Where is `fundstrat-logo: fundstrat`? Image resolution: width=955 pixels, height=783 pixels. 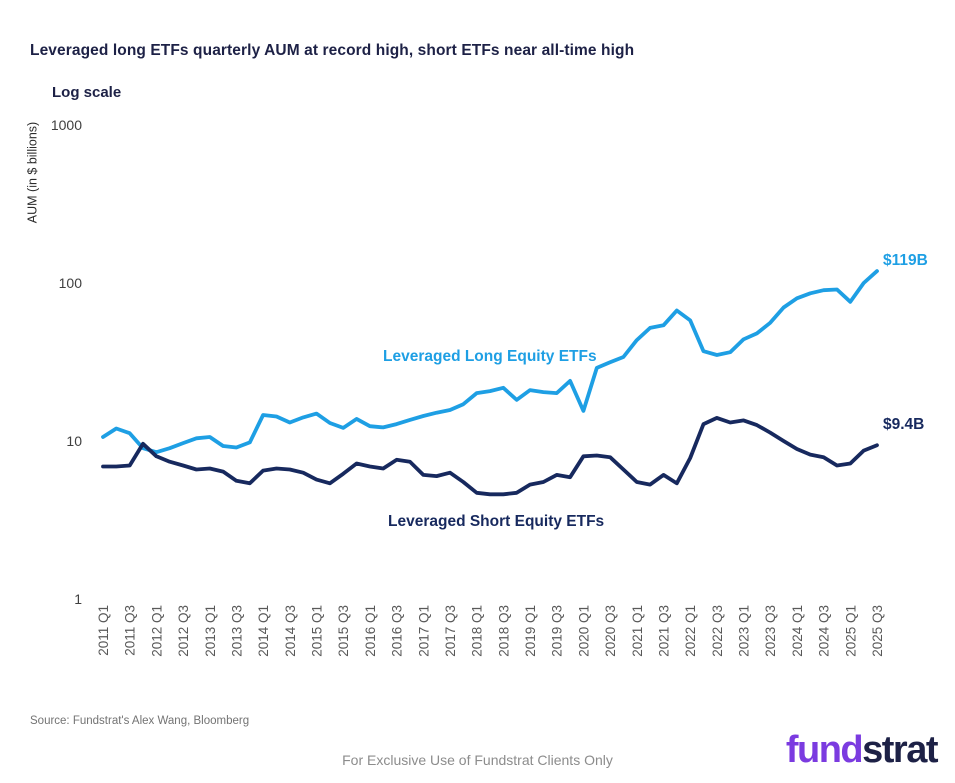
fundstrat-logo: fundstrat is located at coordinates (862, 750).